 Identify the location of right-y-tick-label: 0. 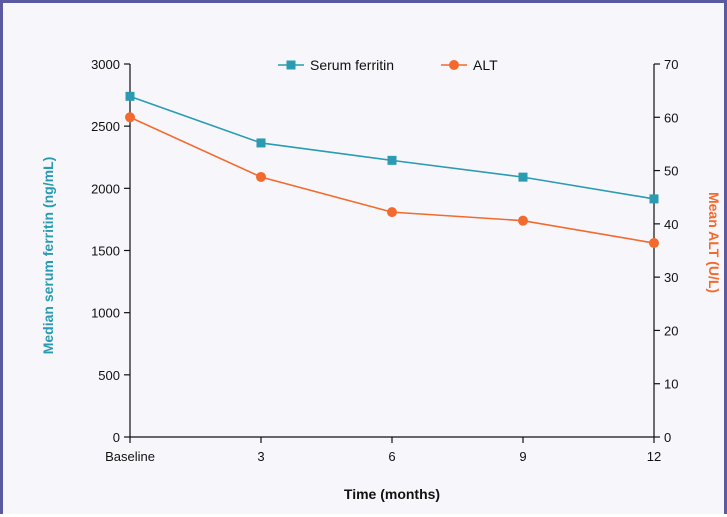
(667, 437).